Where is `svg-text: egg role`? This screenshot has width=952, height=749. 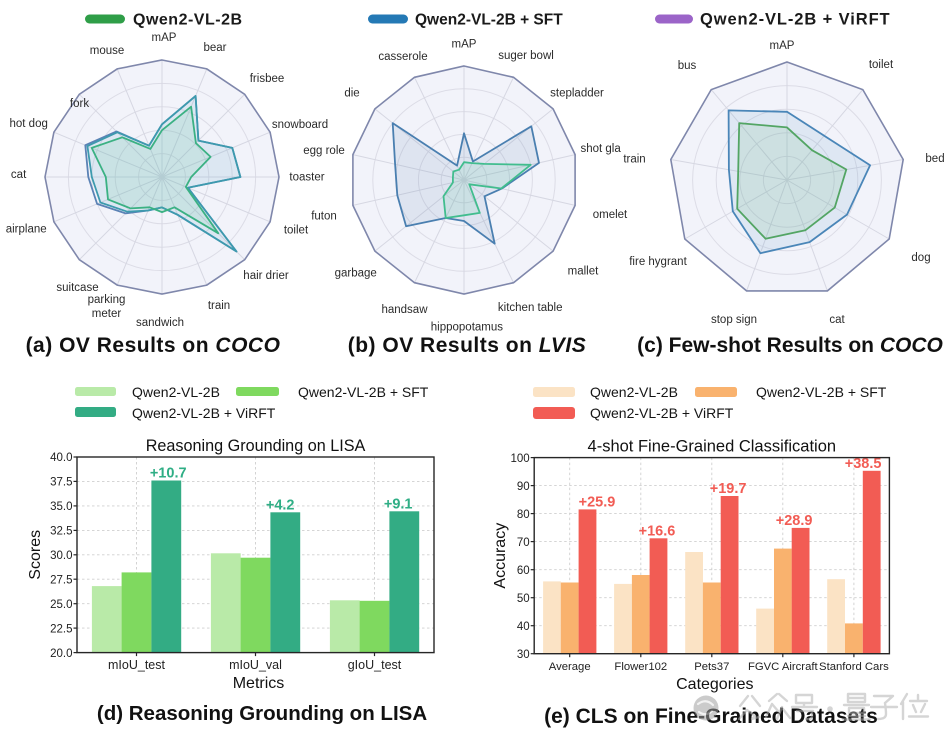
svg-text: egg role is located at coordinates (324, 151).